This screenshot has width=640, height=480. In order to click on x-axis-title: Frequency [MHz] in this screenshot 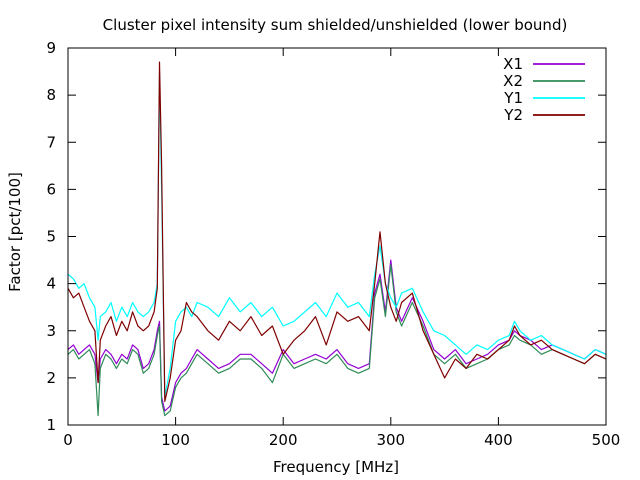, I will do `click(336, 467)`.